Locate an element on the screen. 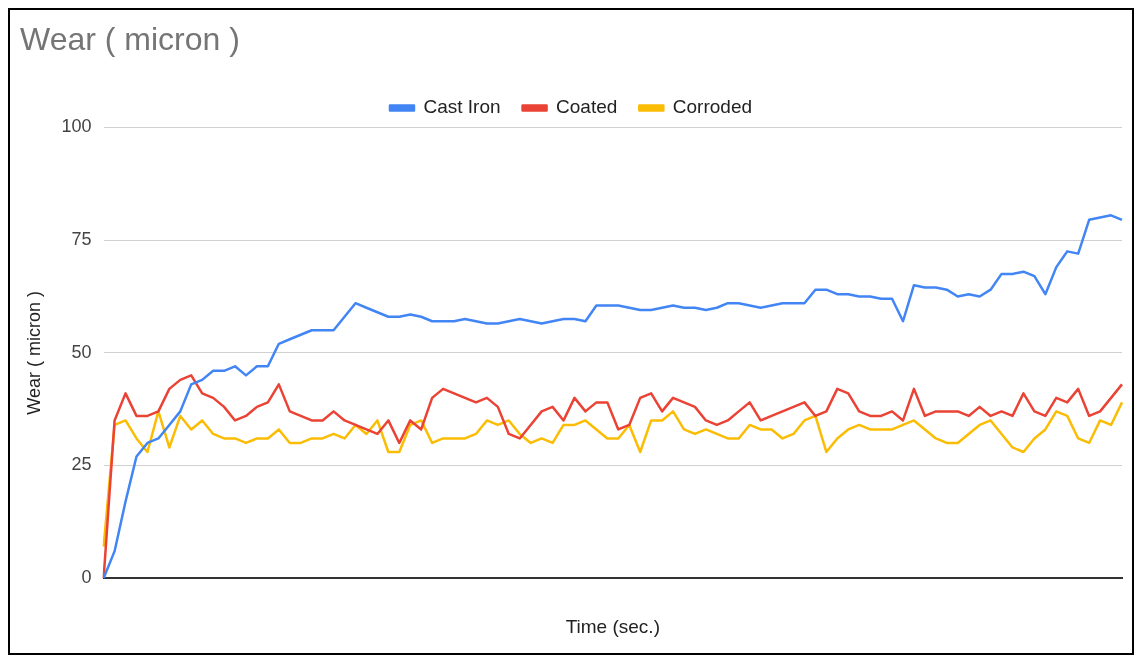  y-tick-label: 100 is located at coordinates (76, 126).